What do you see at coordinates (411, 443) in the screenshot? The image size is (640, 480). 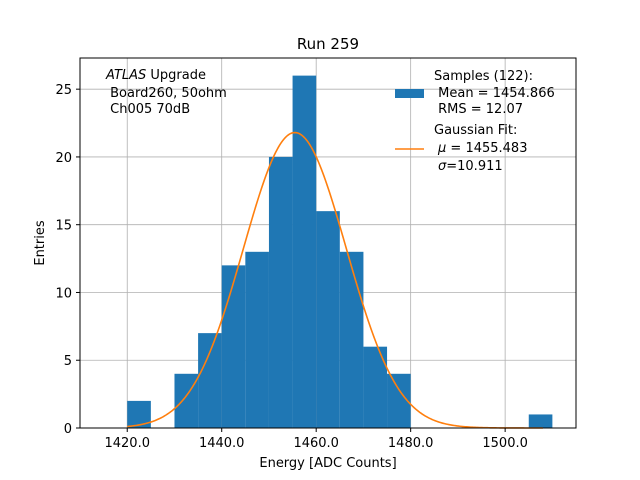 I see `x-tick-label-3: 1480.0` at bounding box center [411, 443].